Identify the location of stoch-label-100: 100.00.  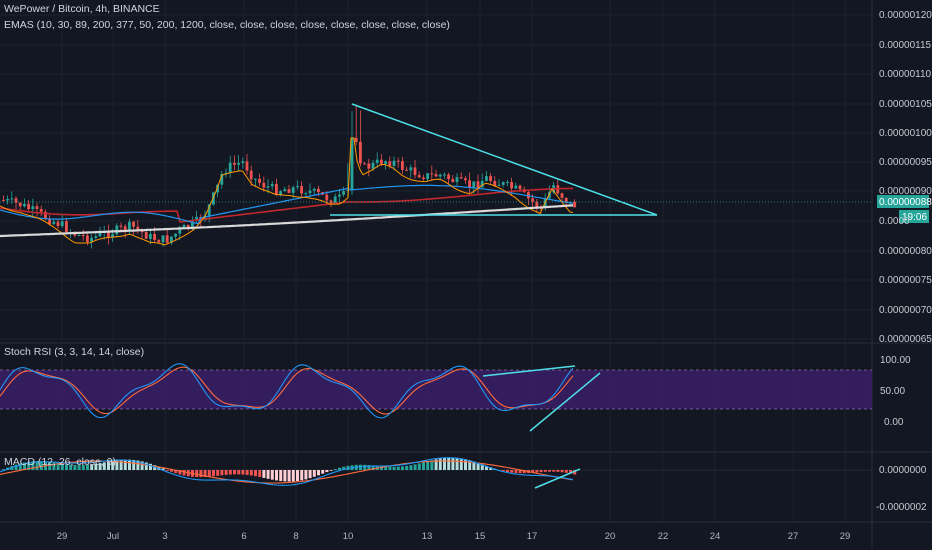
(895, 360).